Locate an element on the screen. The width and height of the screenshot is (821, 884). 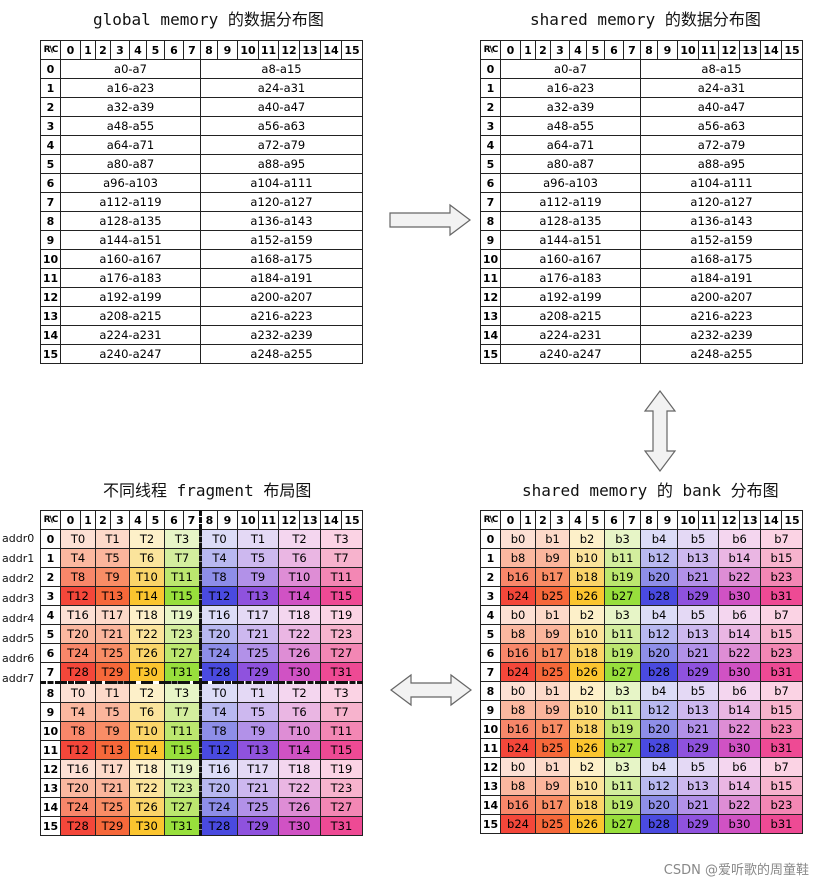
bank-cell: b3 is located at coordinates (622, 691).